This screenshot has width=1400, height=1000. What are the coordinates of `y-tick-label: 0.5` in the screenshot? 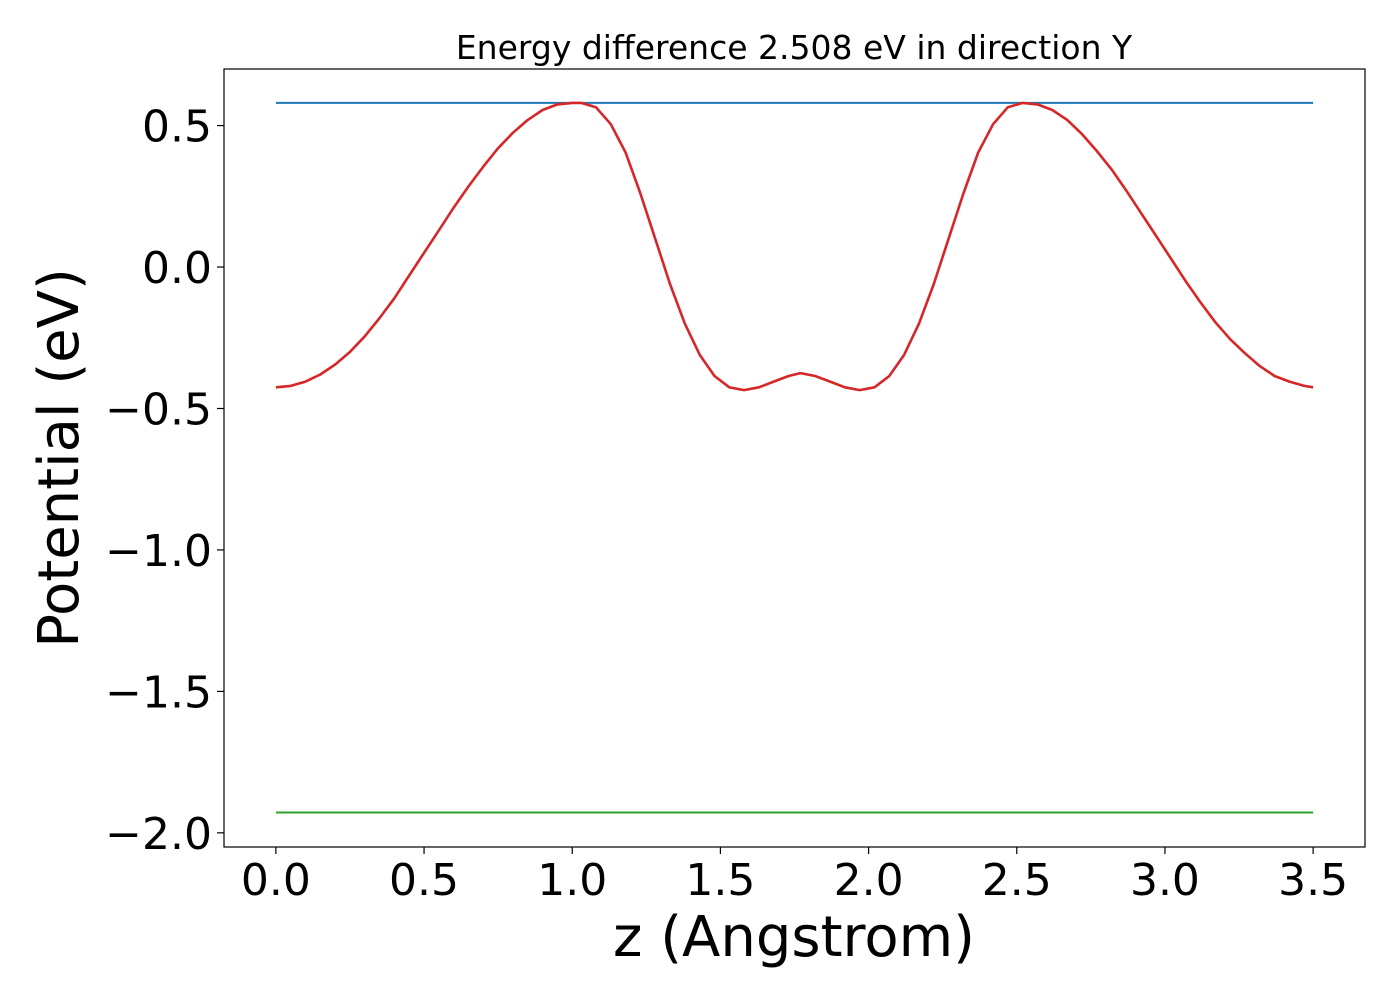 It's located at (177, 127).